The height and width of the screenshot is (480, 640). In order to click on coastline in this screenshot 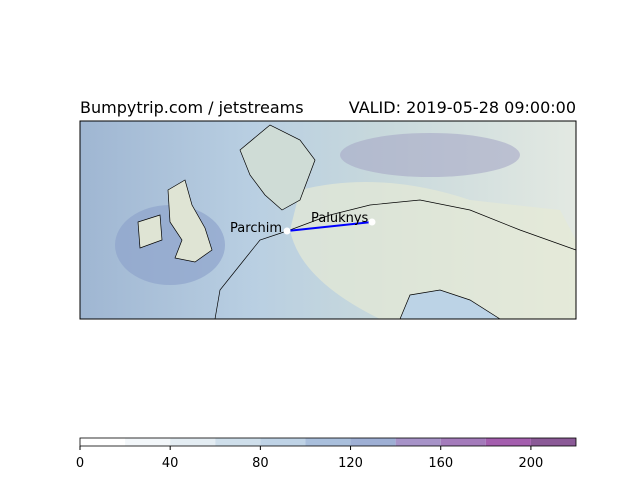, I will do `click(395, 259)`.